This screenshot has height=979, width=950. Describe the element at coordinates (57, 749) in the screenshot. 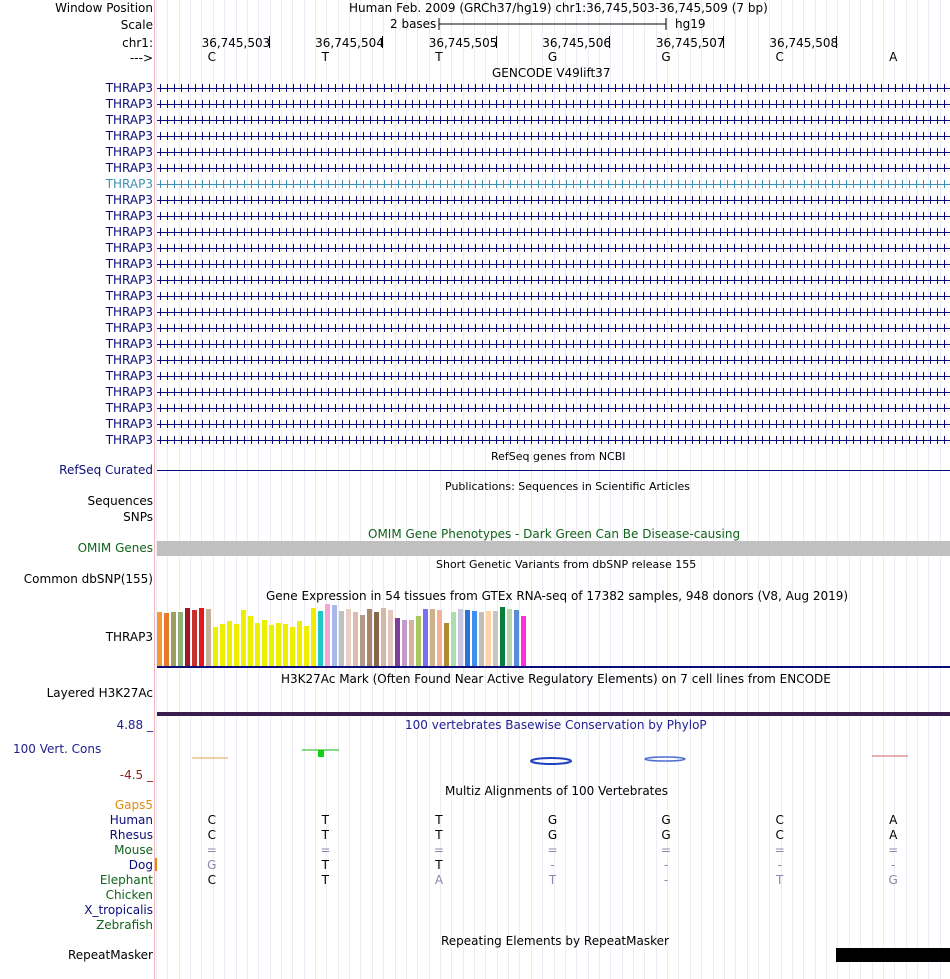

I see `phylop-label: 100 Vert. Cons` at that location.